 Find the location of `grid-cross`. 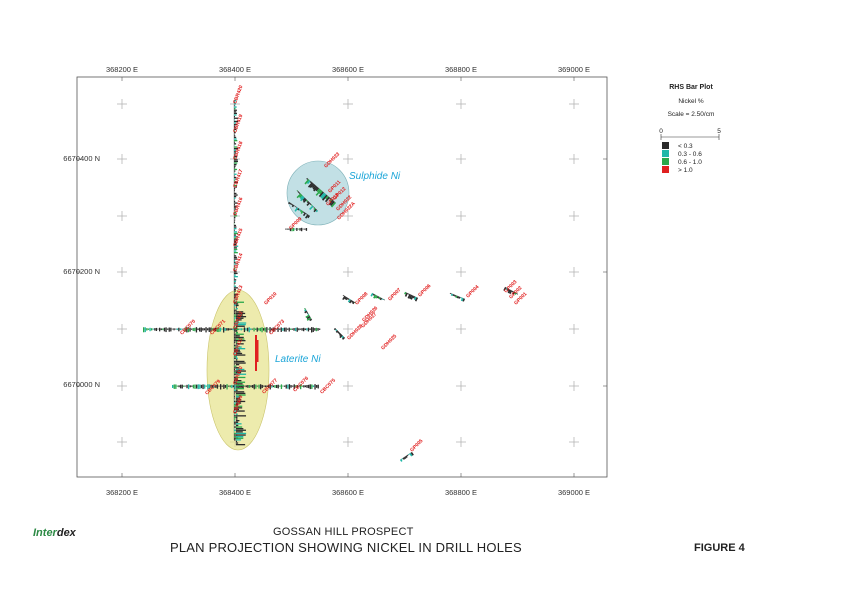

grid-cross is located at coordinates (461, 329).